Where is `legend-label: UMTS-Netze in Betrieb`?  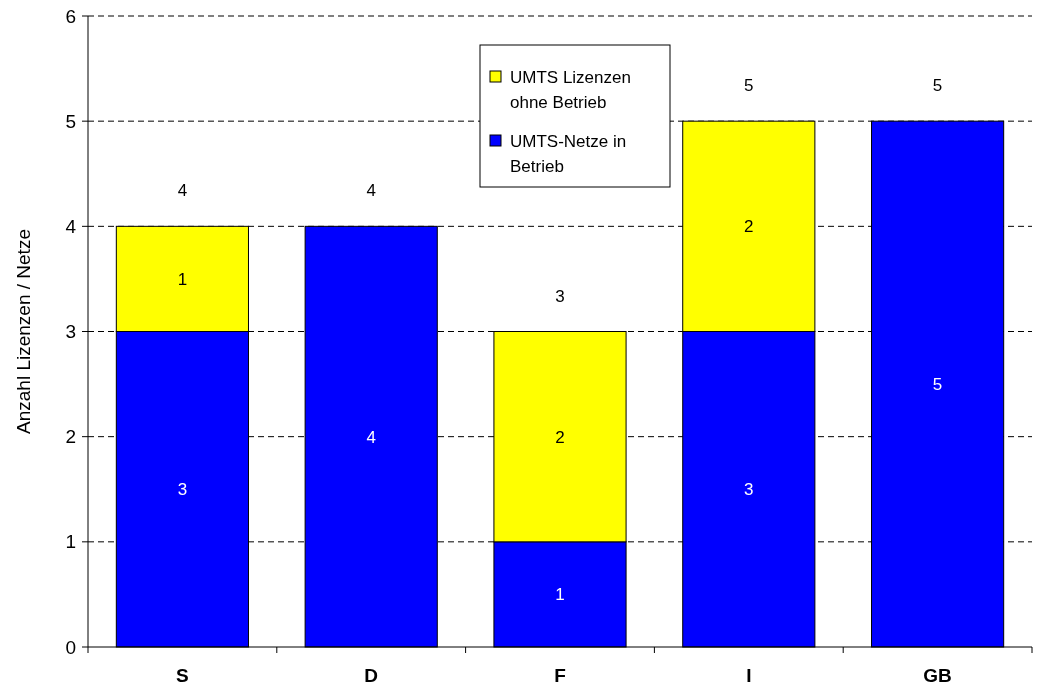
legend-label: UMTS-Netze in Betrieb is located at coordinates (568, 154).